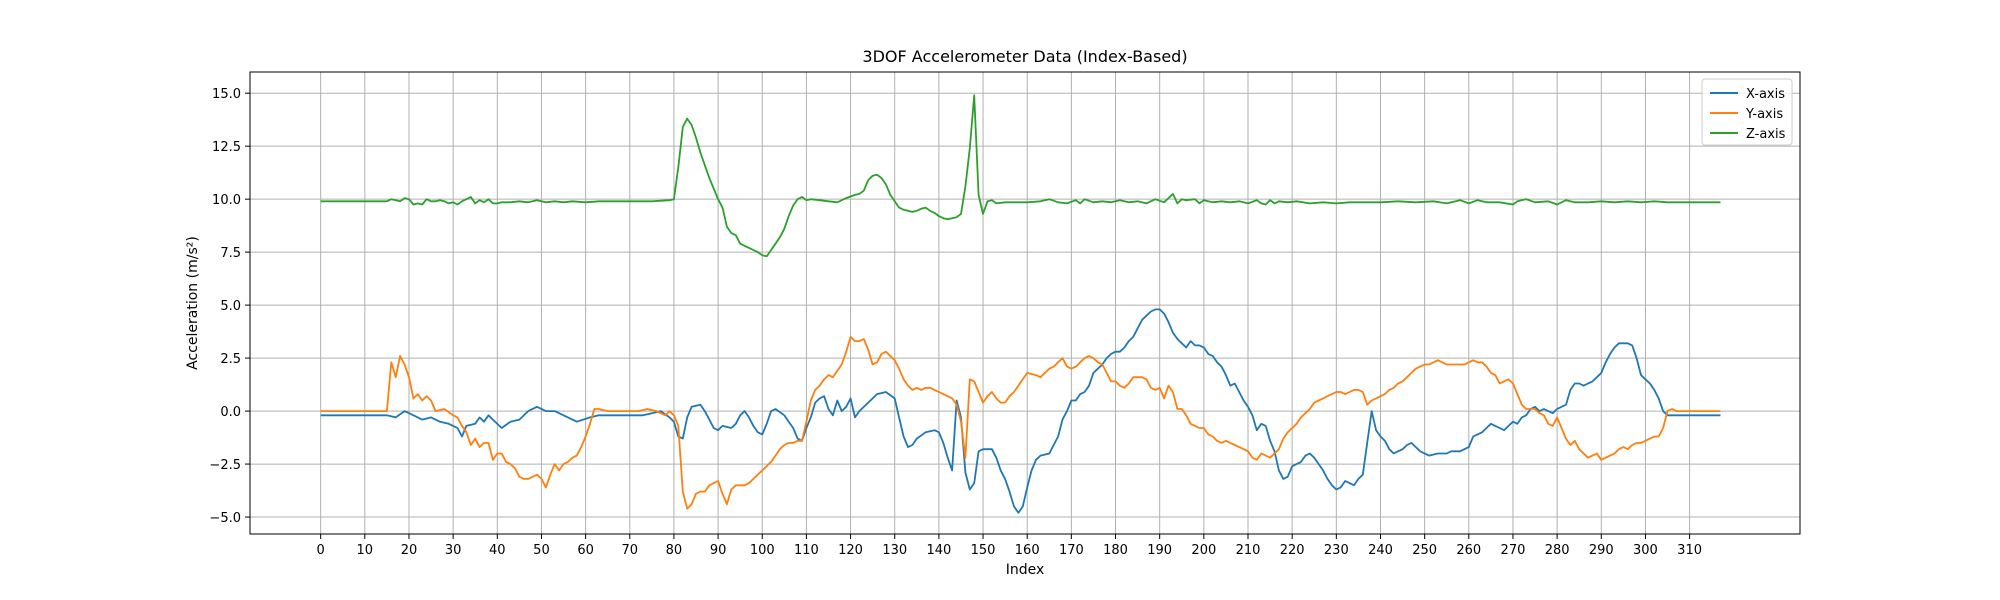  I want to click on legend-label: Z-axis, so click(1766, 134).